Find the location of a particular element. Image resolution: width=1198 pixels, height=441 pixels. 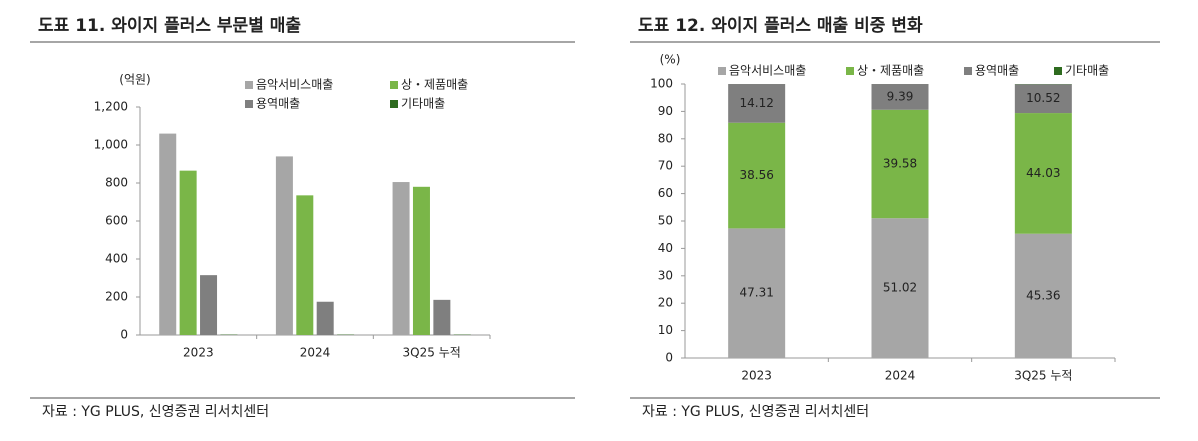

y-tick-label: 200 is located at coordinates (116, 297).